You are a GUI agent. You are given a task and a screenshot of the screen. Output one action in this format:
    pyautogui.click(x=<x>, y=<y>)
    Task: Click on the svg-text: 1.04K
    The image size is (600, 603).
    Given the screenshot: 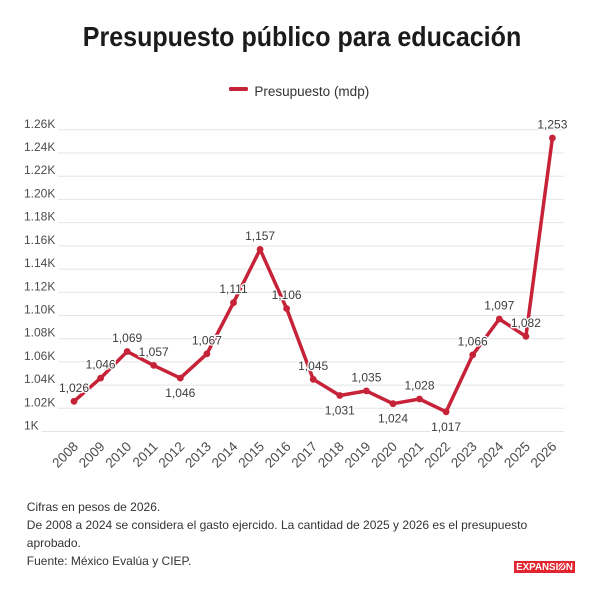 What is the action you would take?
    pyautogui.click(x=39, y=379)
    